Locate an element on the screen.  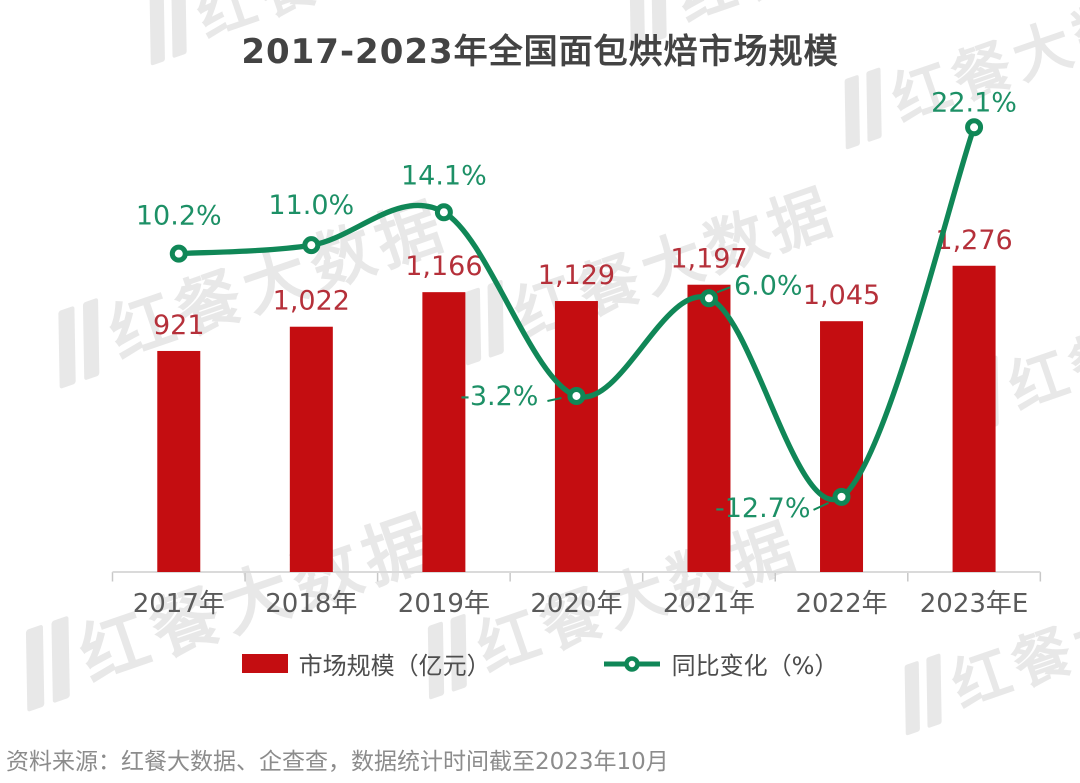
bar-value-label: 1,045 is located at coordinates (841, 295).